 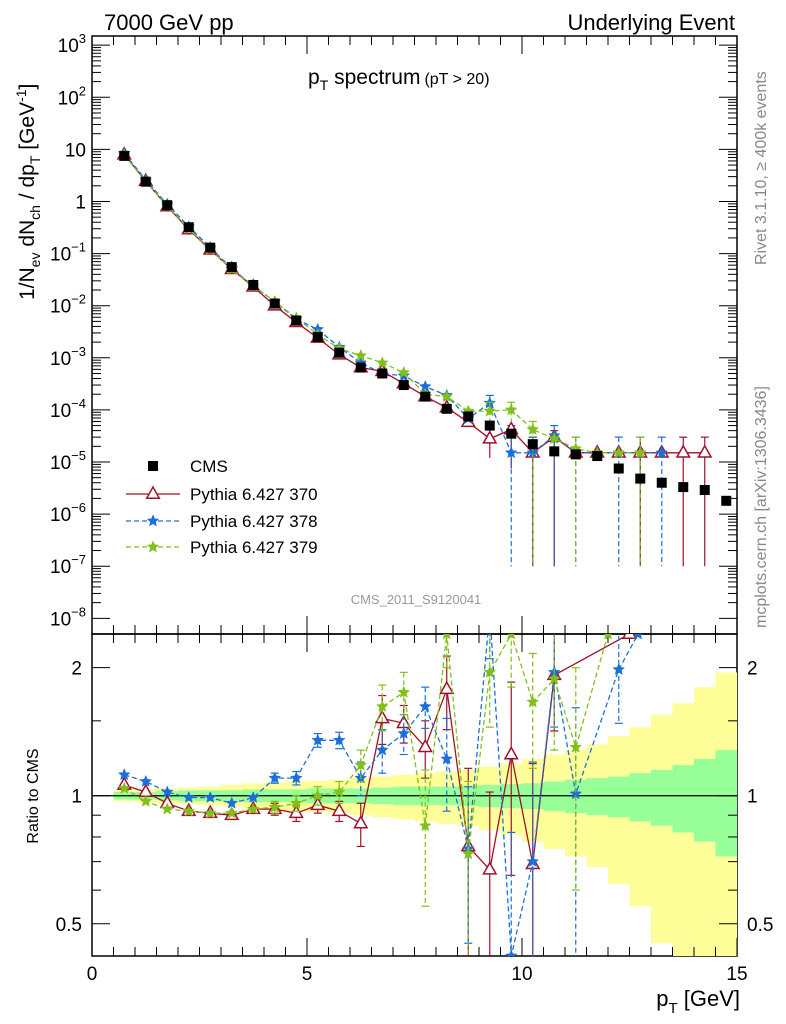 What do you see at coordinates (399, 79) in the screenshot?
I see `plot-title: pT spectrum (pT > 20)` at bounding box center [399, 79].